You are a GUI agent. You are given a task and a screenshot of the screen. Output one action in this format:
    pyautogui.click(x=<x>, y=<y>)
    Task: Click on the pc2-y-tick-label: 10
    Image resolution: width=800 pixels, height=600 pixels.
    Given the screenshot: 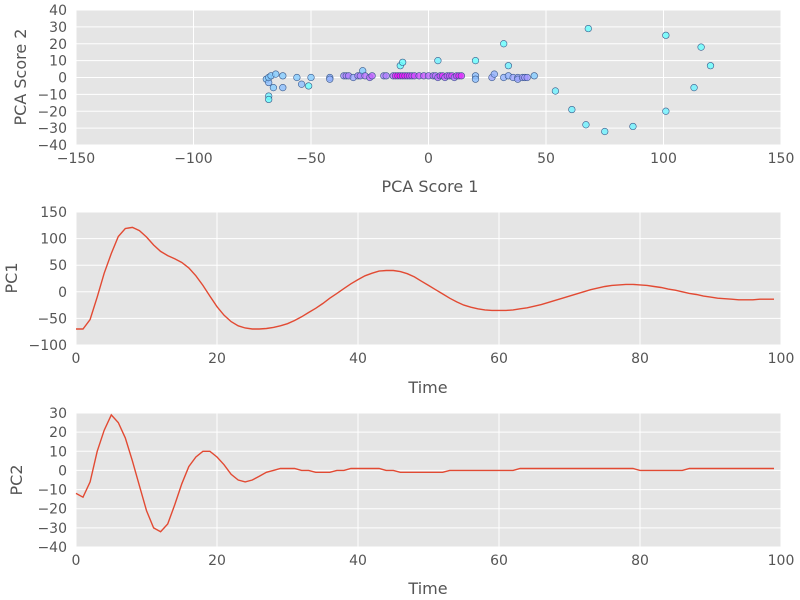 What is the action you would take?
    pyautogui.click(x=58, y=452)
    